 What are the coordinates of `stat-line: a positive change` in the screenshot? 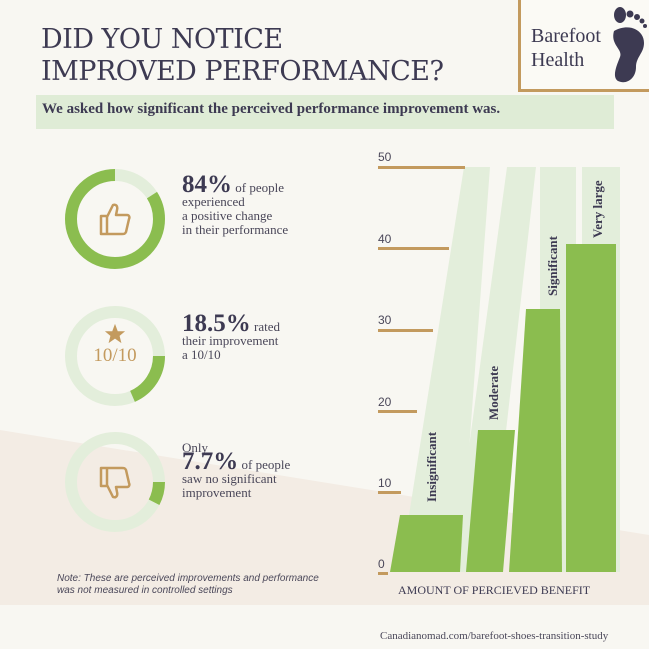 It's located at (227, 215).